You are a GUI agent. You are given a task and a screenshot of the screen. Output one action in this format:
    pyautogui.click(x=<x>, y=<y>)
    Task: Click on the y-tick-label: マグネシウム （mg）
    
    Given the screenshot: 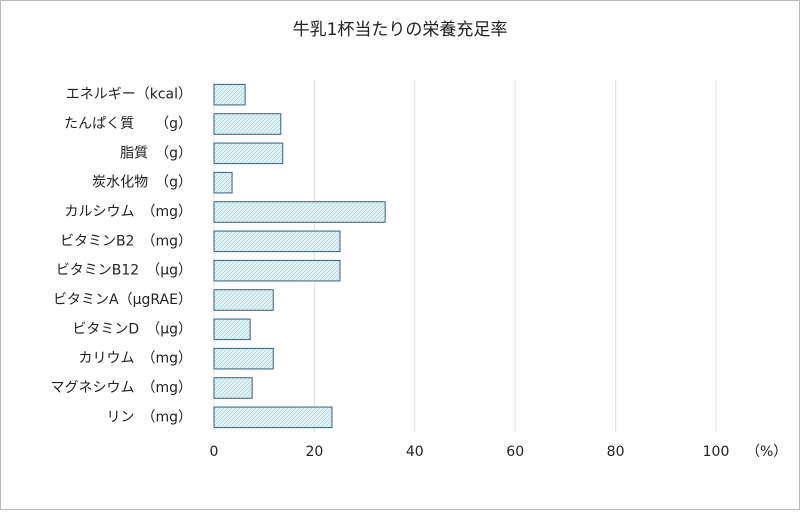 What is the action you would take?
    pyautogui.click(x=121, y=388)
    